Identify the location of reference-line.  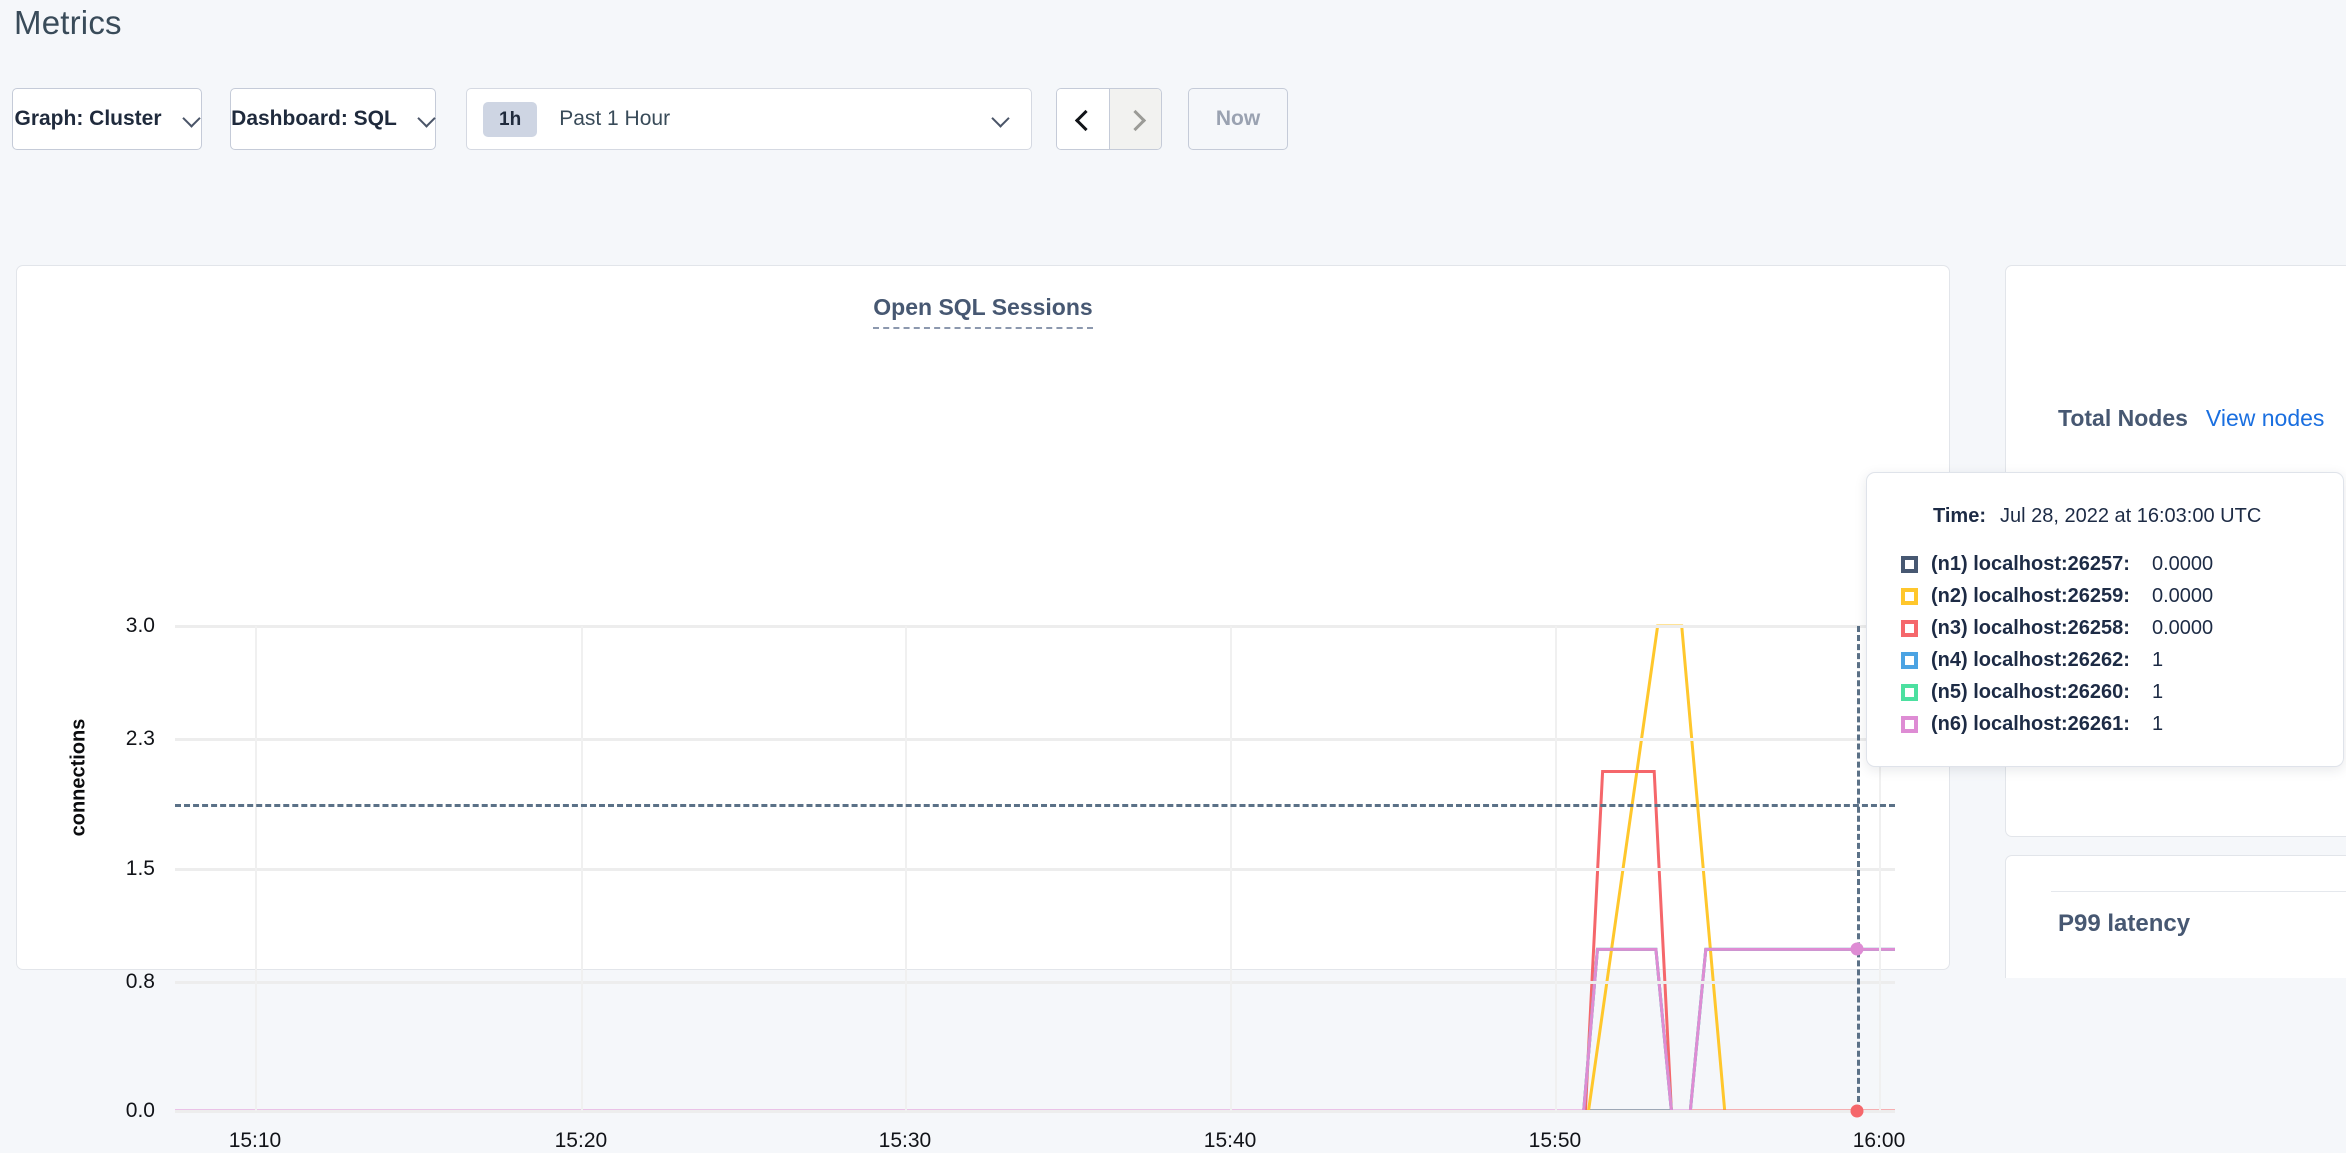
(1035, 805).